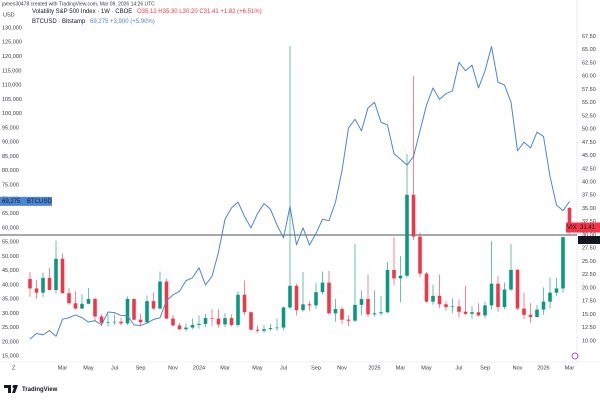 The width and height of the screenshot is (600, 400). What do you see at coordinates (589, 130) in the screenshot?
I see `y2-tick-label: 50.00` at bounding box center [589, 130].